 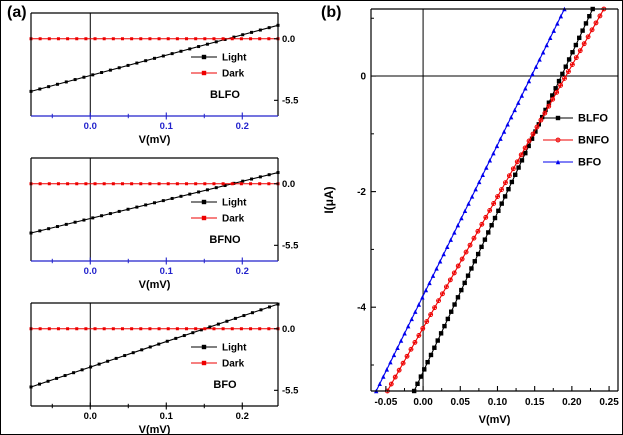 What do you see at coordinates (164, 368) in the screenshot?
I see `chart-a-bfo: 0.0 0.1 0.2 0.0 -5.5 V(mV) Light Dark BFO` at bounding box center [164, 368].